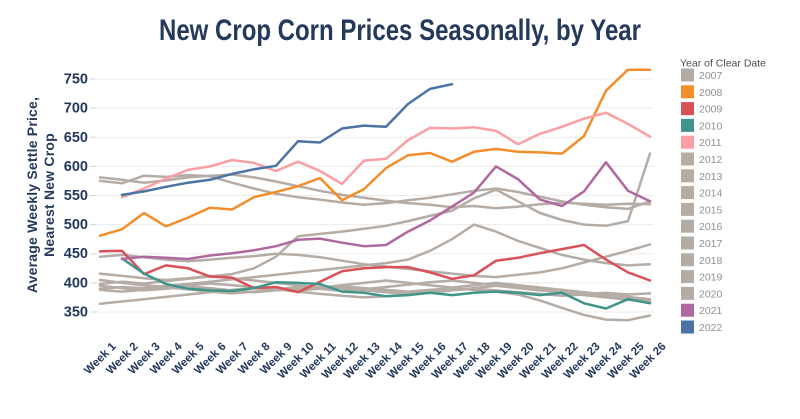  What do you see at coordinates (711, 311) in the screenshot?
I see `svg-text: 2021` at bounding box center [711, 311].